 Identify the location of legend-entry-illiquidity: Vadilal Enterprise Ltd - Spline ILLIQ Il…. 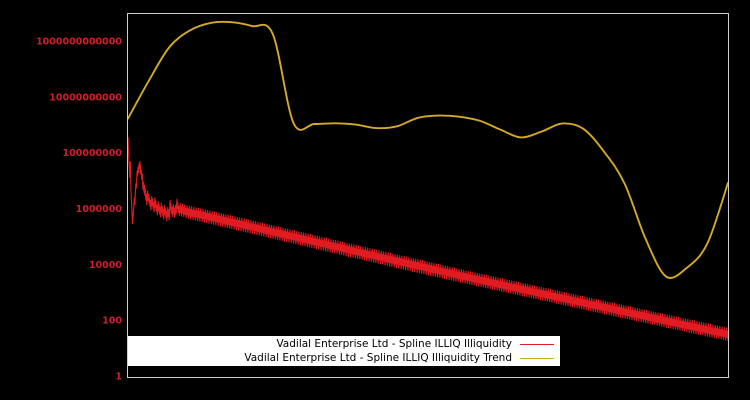
(344, 344).